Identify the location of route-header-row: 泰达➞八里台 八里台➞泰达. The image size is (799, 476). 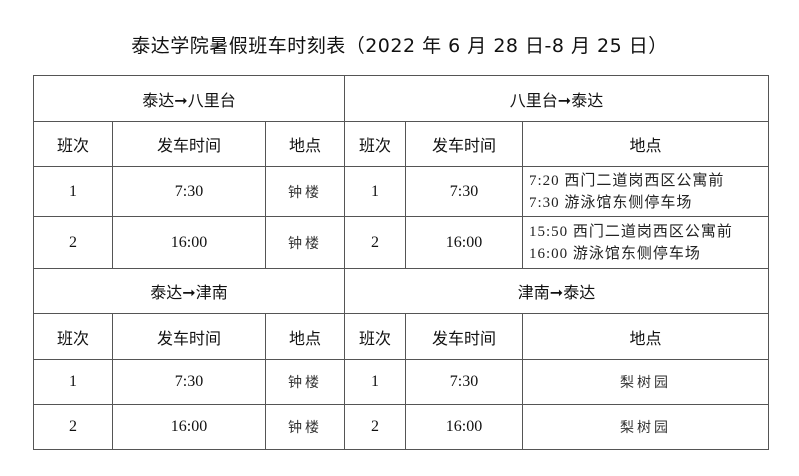
(401, 98).